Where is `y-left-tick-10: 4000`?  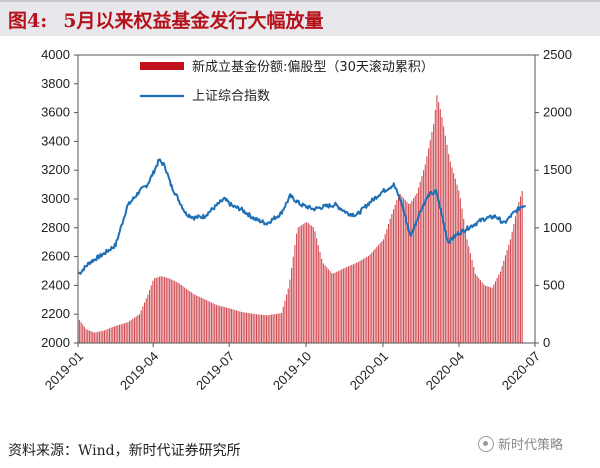
y-left-tick-10: 4000 is located at coordinates (55, 54).